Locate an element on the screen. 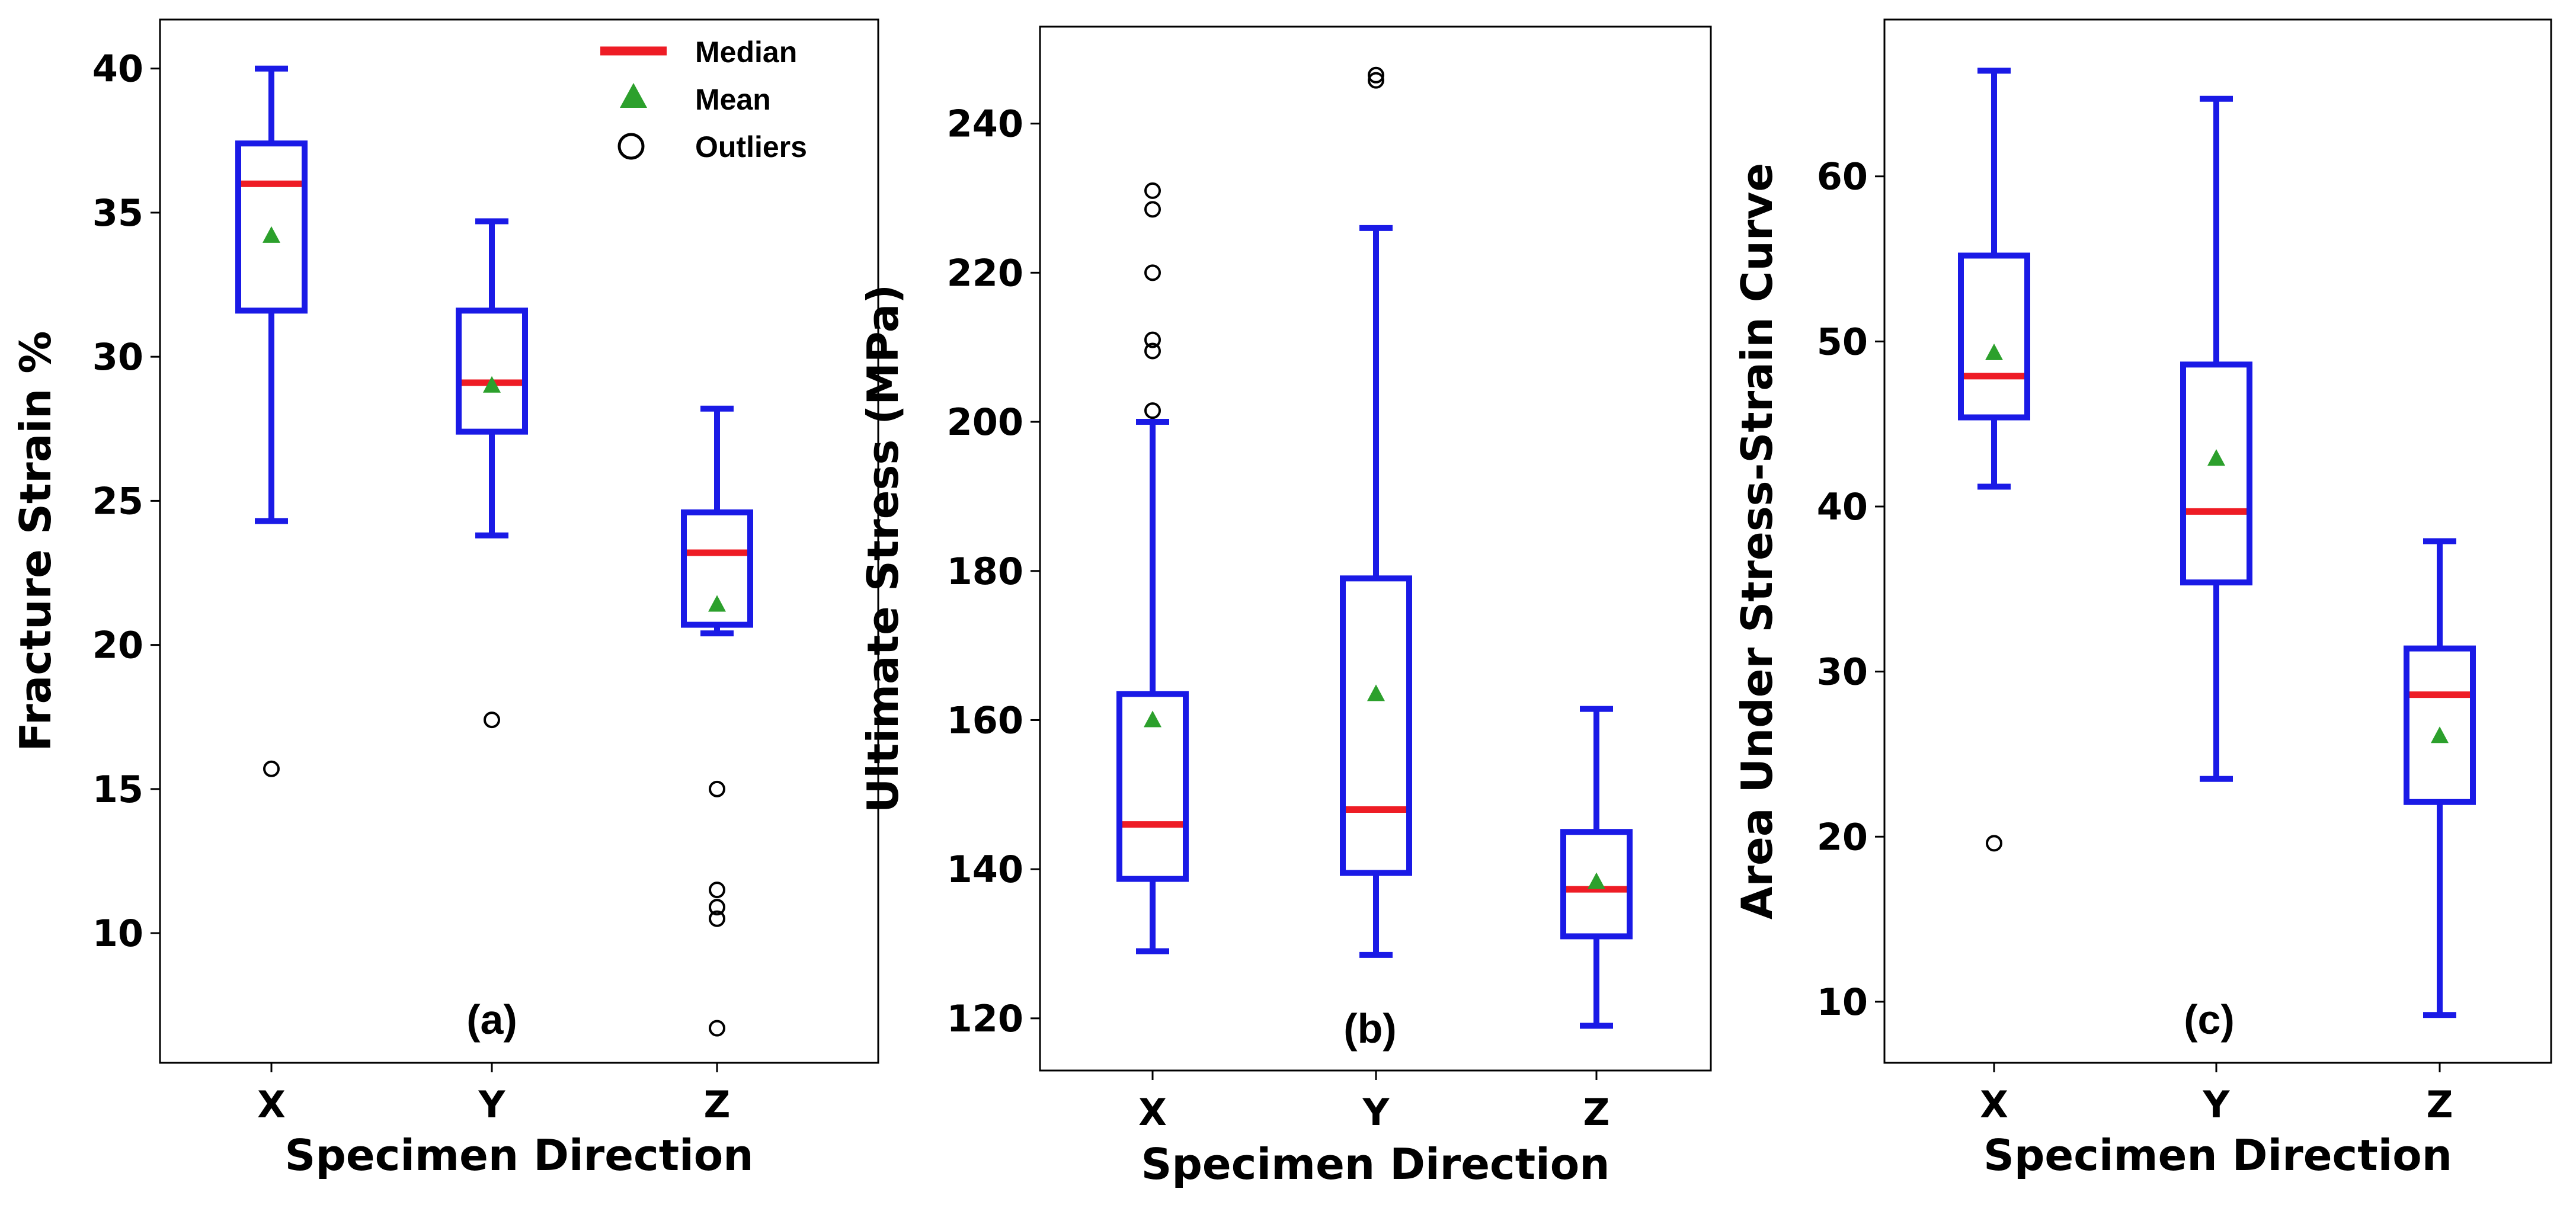  y-tick-label: 60 is located at coordinates (1842, 176).